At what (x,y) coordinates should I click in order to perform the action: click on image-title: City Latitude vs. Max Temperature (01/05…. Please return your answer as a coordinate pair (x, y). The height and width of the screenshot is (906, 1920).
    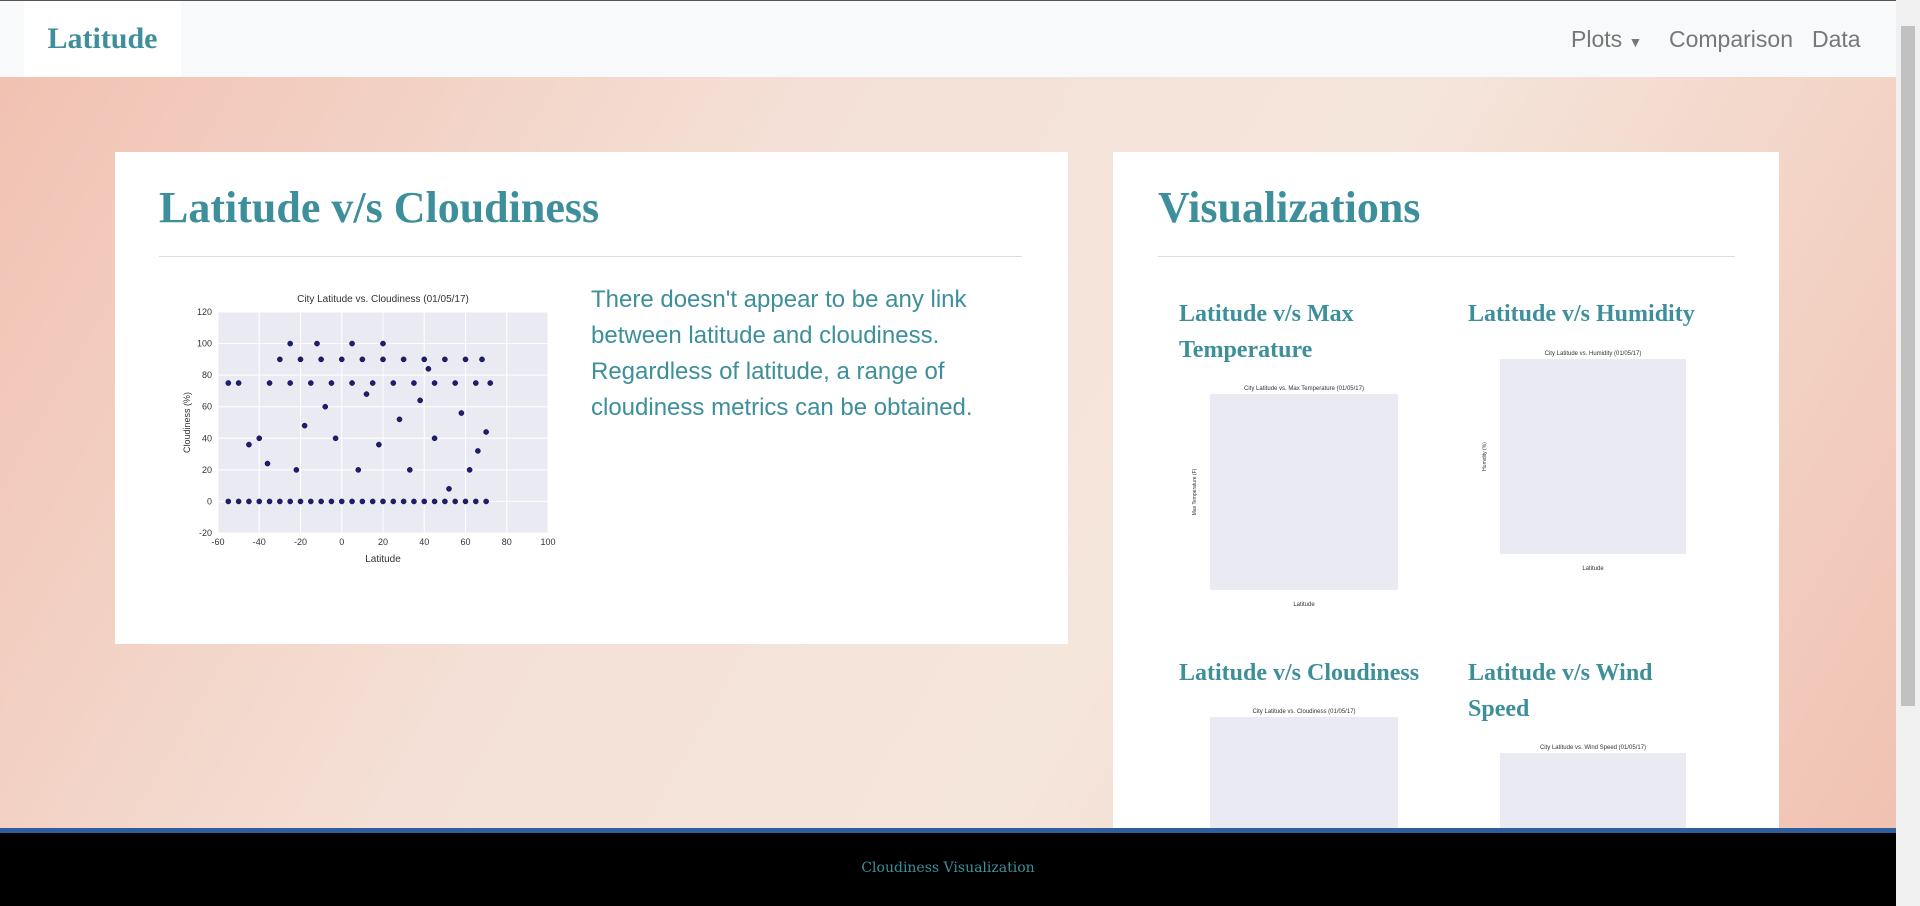
    Looking at the image, I should click on (1304, 389).